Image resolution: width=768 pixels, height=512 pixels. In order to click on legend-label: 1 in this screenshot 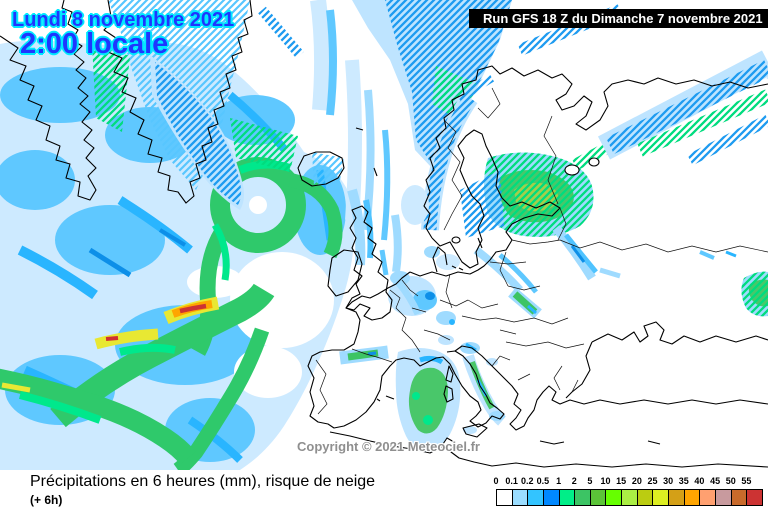, I will do `click(559, 481)`.